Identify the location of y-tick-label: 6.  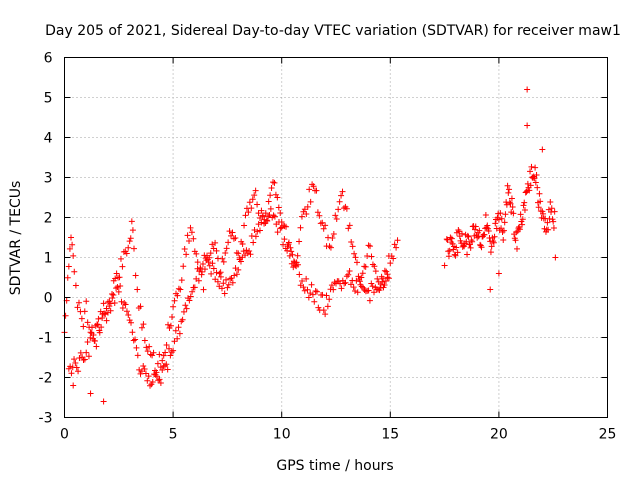
(48, 59).